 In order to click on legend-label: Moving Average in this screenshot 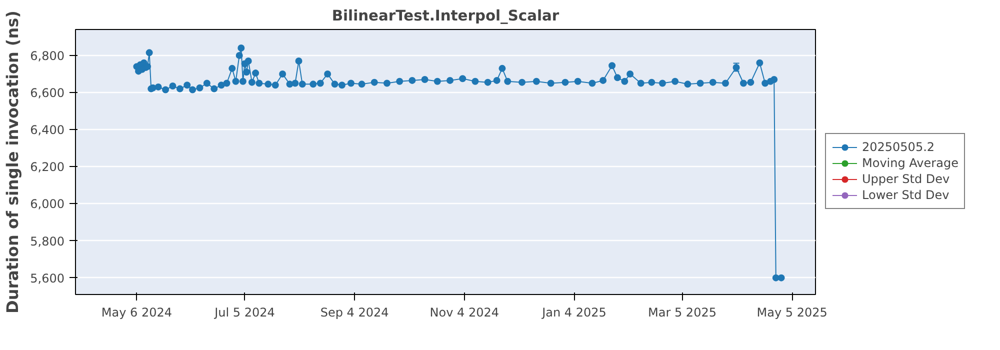, I will do `click(910, 163)`.